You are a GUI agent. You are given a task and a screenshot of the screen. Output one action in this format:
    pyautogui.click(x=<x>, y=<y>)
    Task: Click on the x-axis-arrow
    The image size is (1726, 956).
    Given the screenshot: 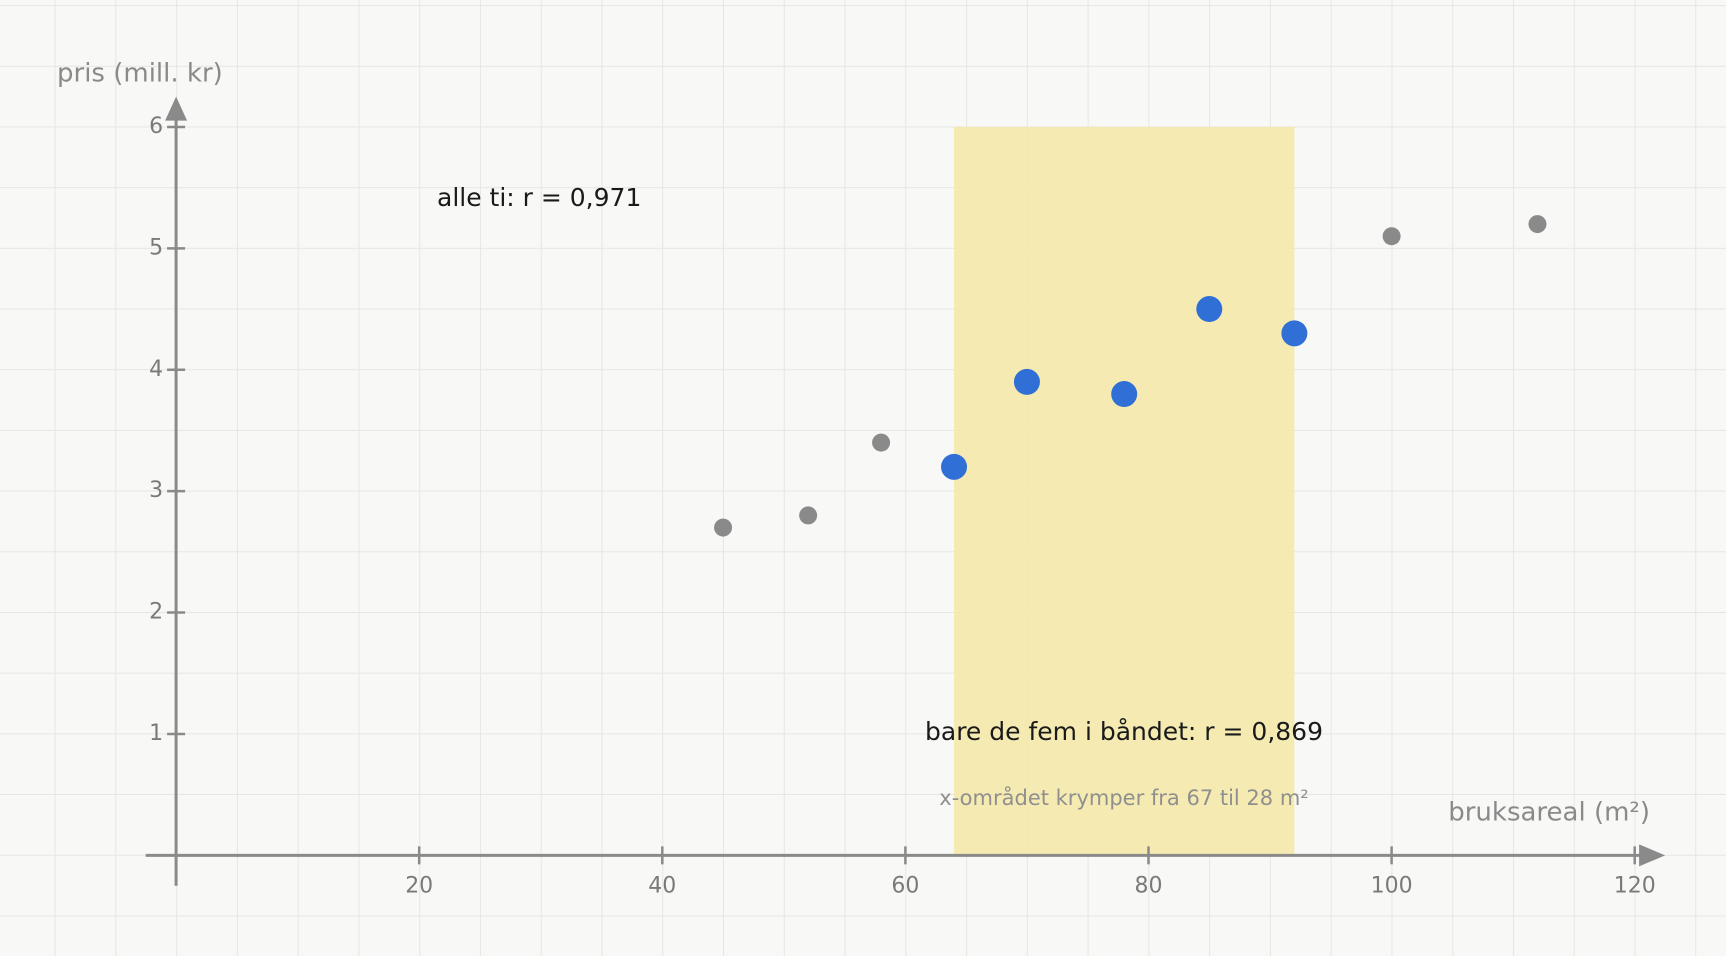 What is the action you would take?
    pyautogui.click(x=1652, y=855)
    